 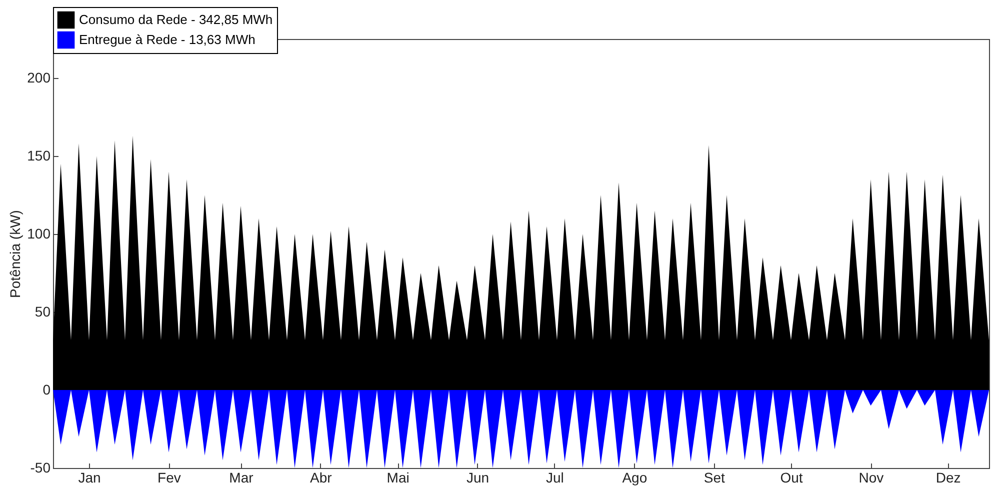 I want to click on y-tick-label: -50, so click(x=40, y=468).